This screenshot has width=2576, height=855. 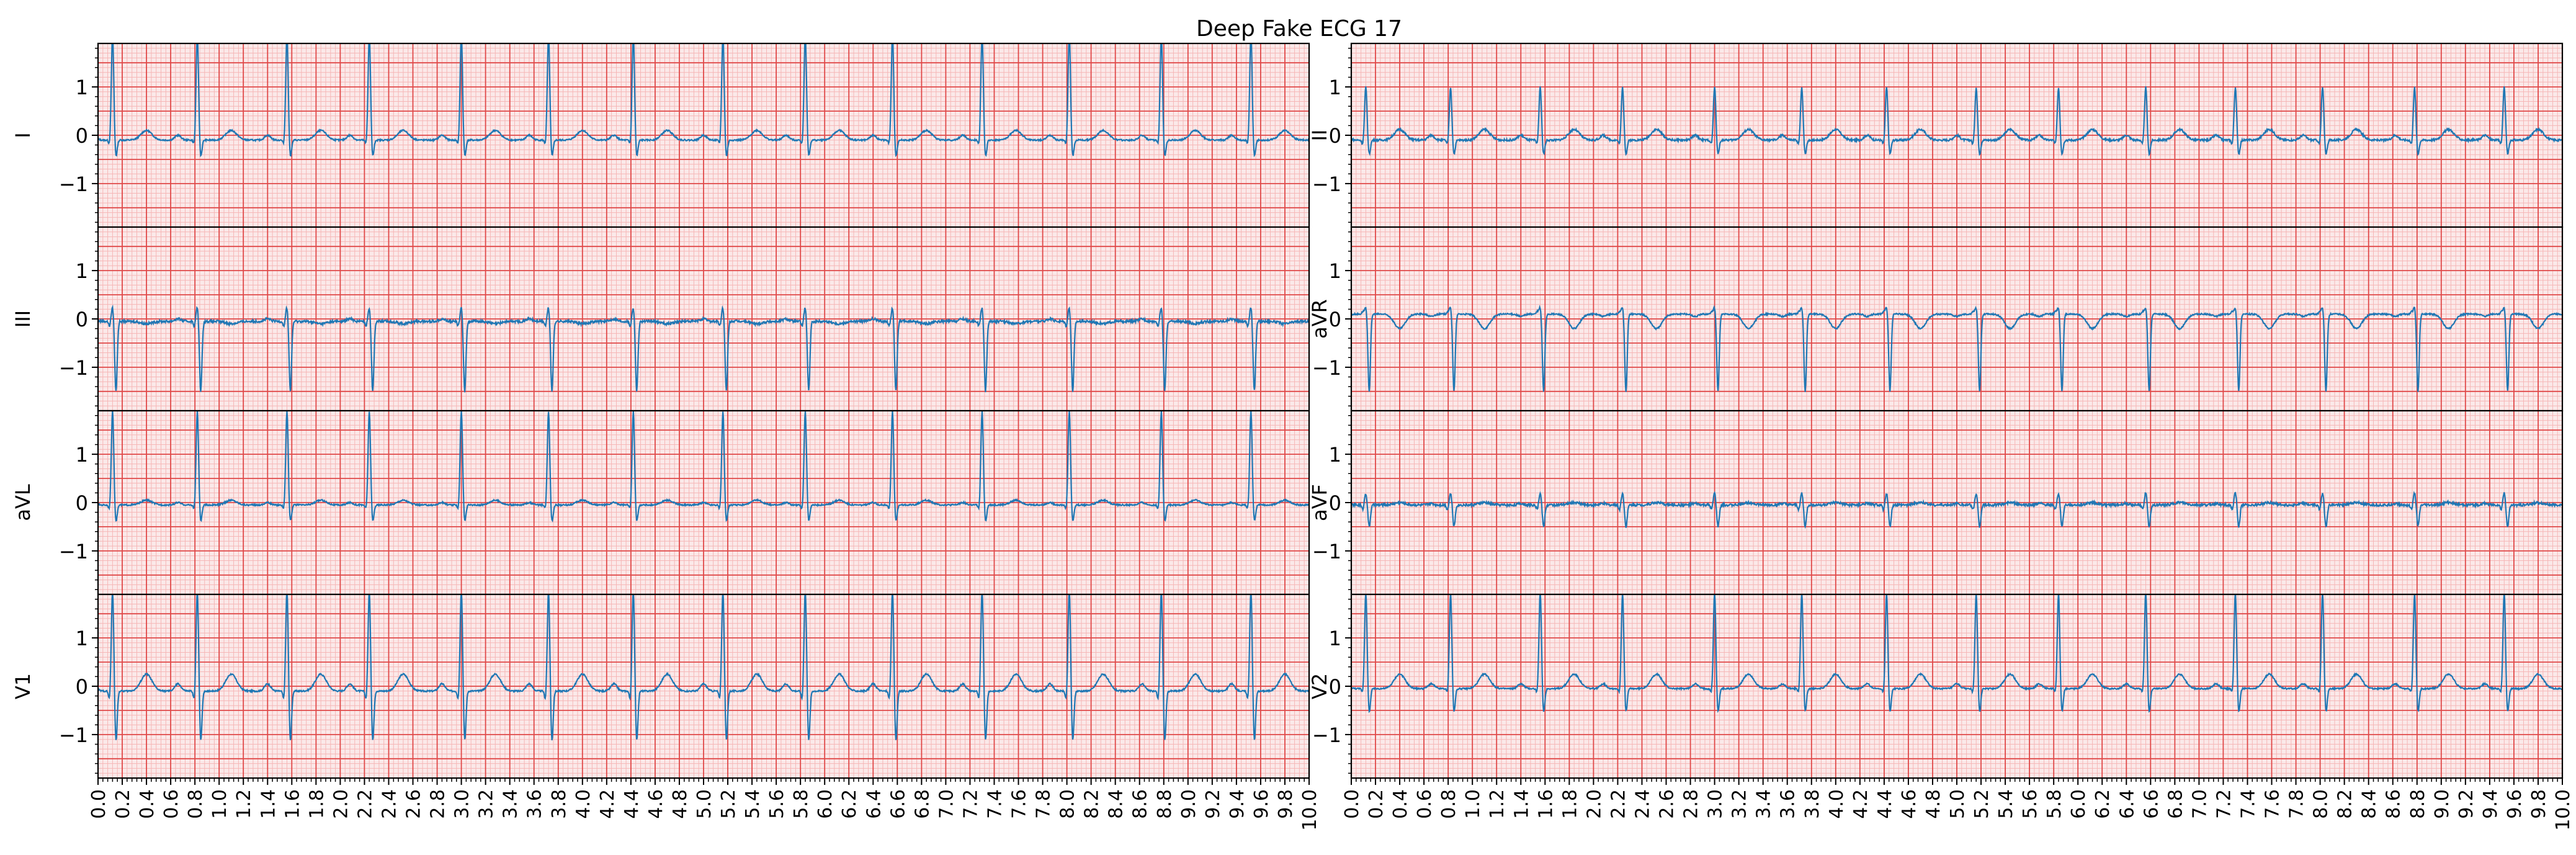 I want to click on x-tick-label: 8.2, so click(x=2345, y=804).